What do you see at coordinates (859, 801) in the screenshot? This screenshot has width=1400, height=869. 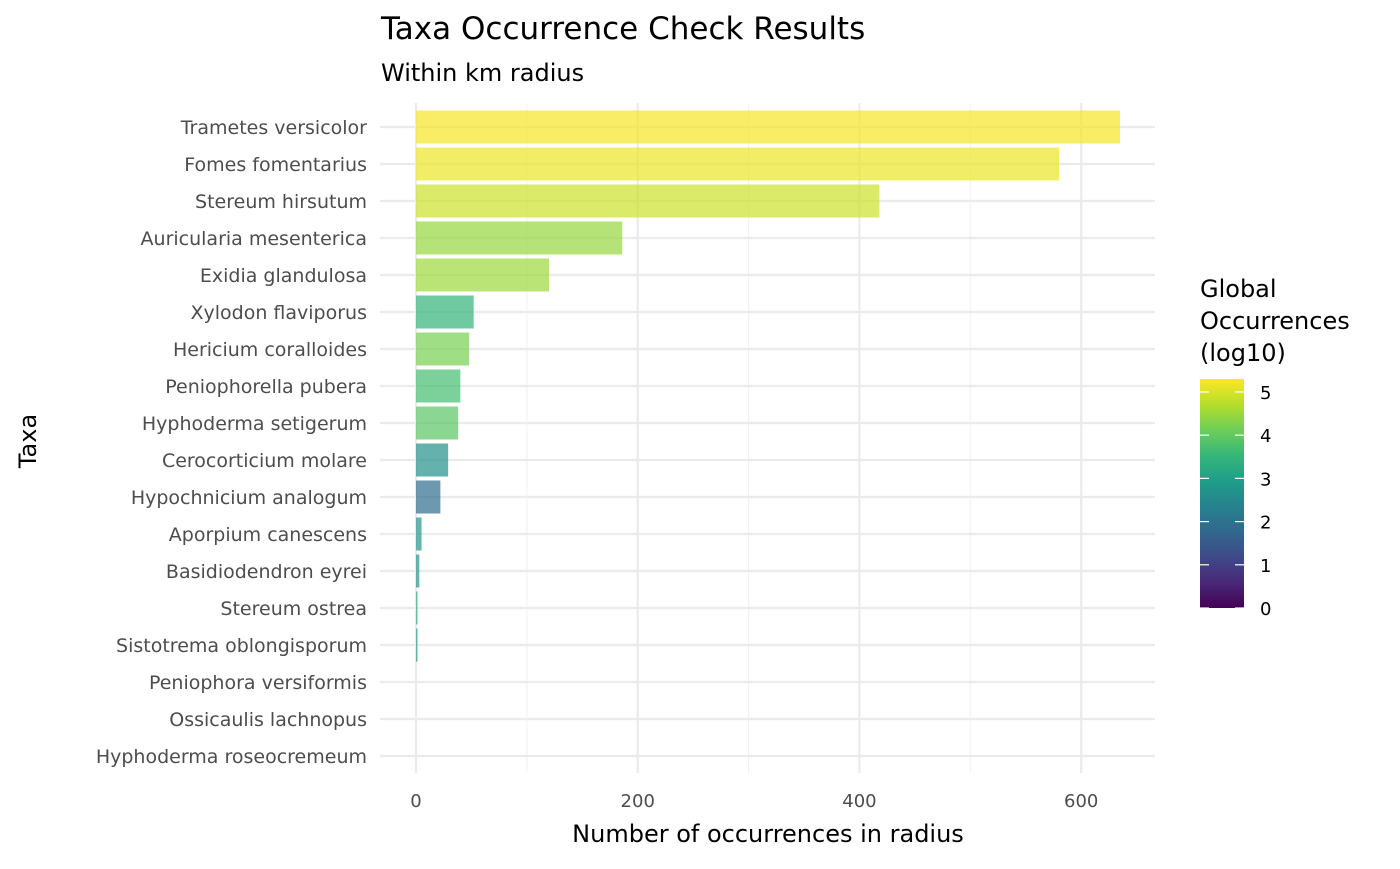 I see `x-tick-label: 400` at bounding box center [859, 801].